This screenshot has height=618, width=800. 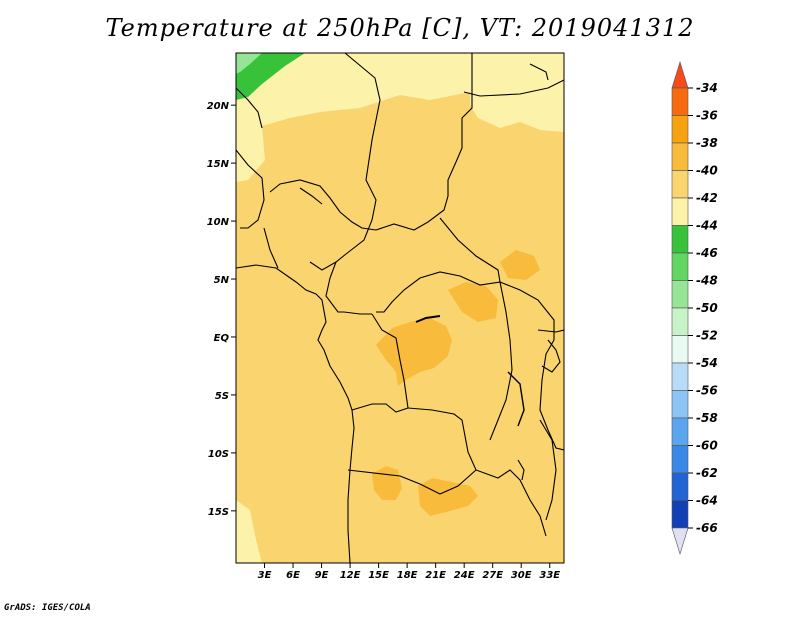 I want to click on colorbar-label: -46, so click(x=707, y=253).